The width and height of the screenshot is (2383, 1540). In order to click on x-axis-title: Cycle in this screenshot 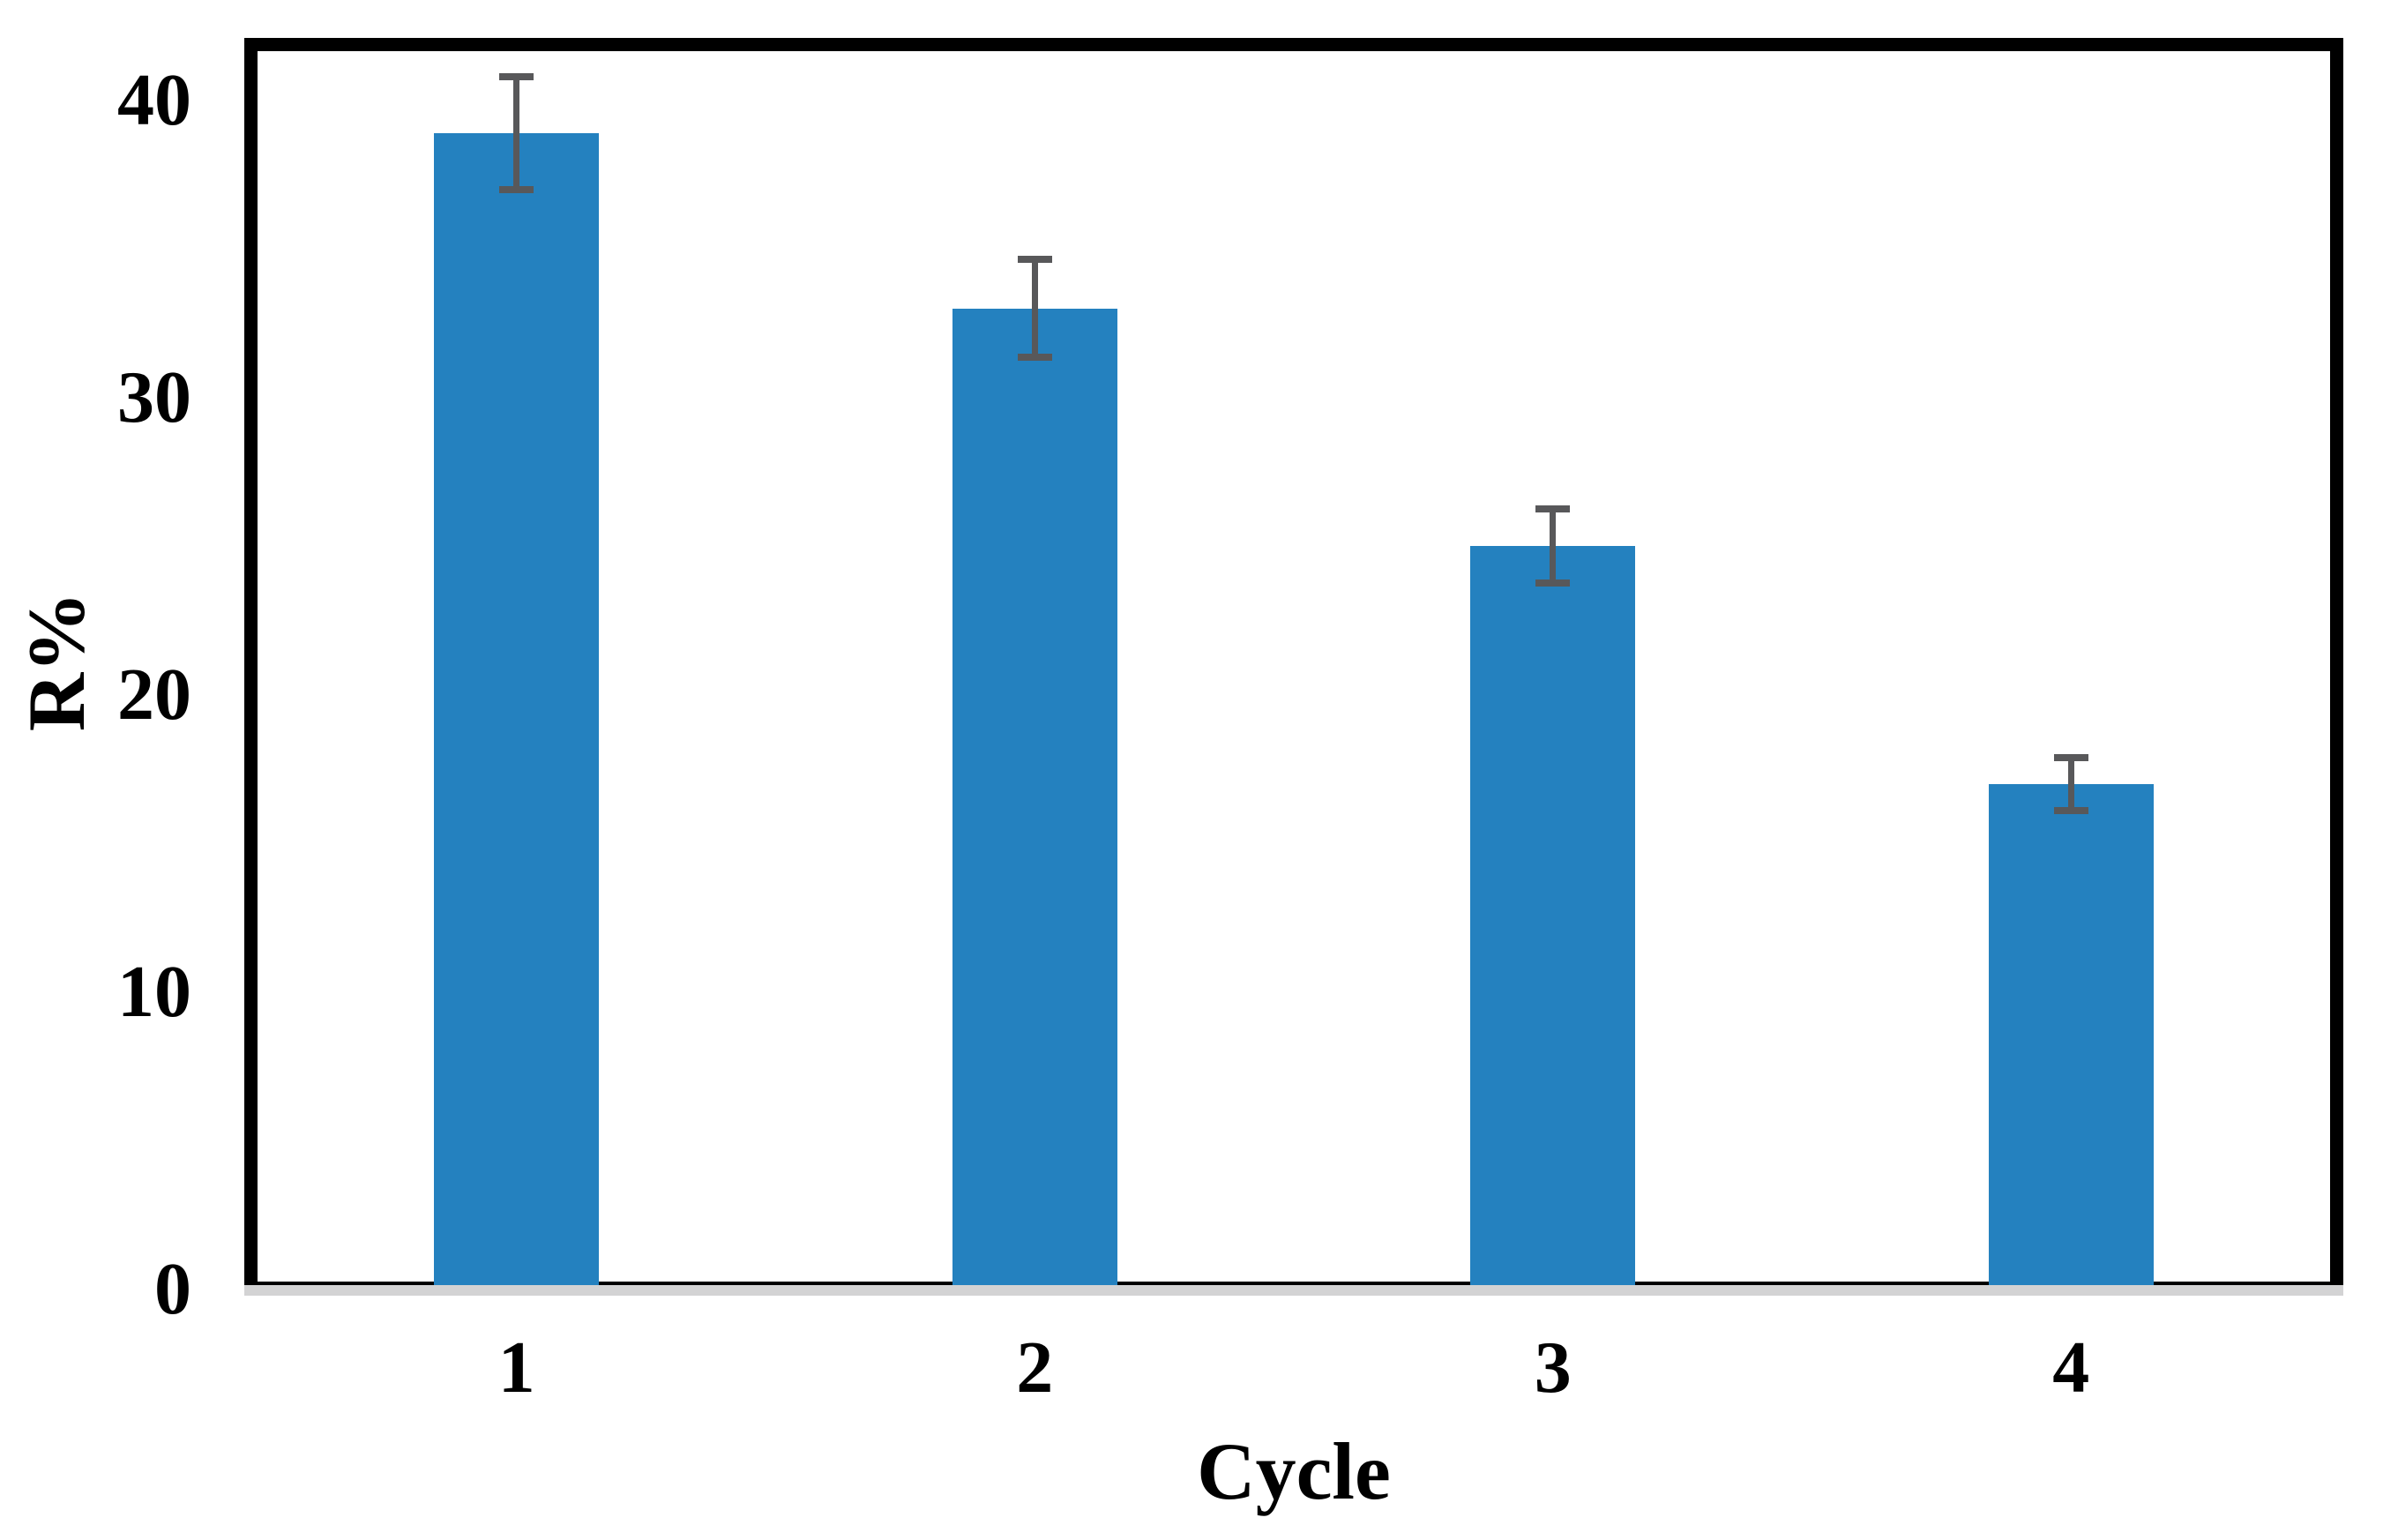, I will do `click(1294, 1471)`.